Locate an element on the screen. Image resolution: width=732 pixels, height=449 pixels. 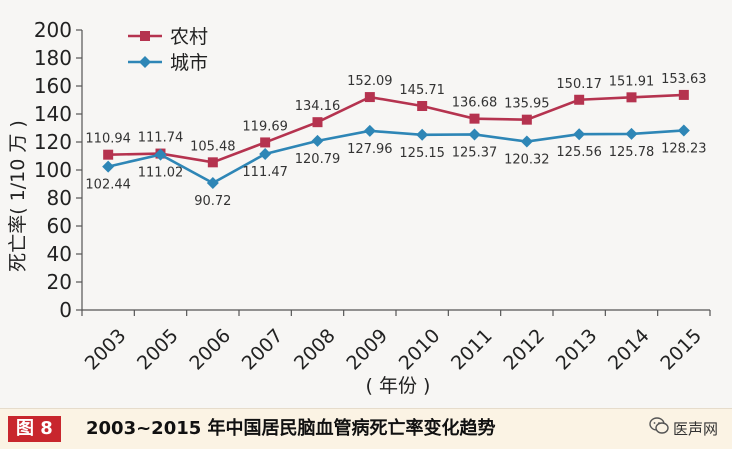
data-label: 134.16 is located at coordinates (318, 106).